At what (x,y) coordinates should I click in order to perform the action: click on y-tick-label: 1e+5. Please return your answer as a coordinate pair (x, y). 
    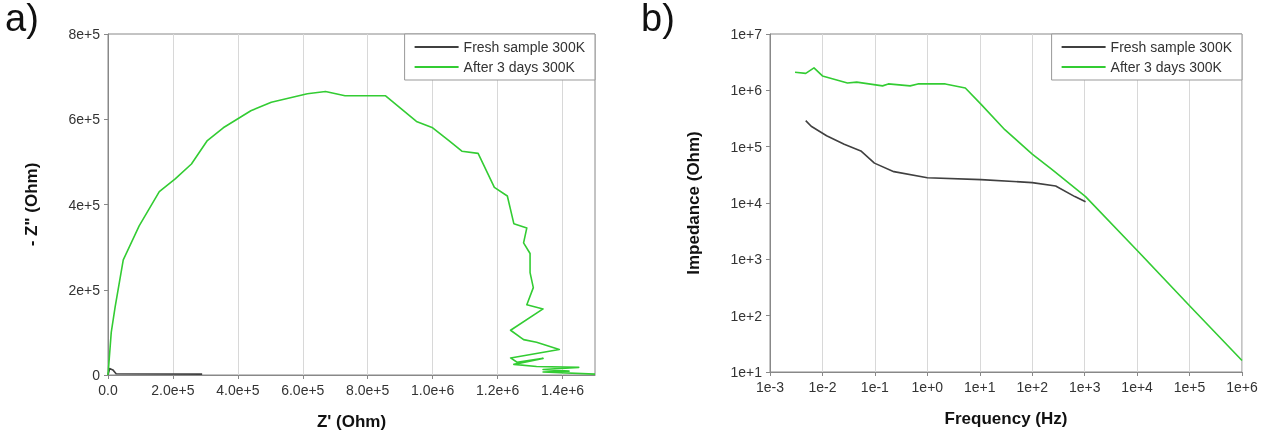
    Looking at the image, I should click on (746, 146).